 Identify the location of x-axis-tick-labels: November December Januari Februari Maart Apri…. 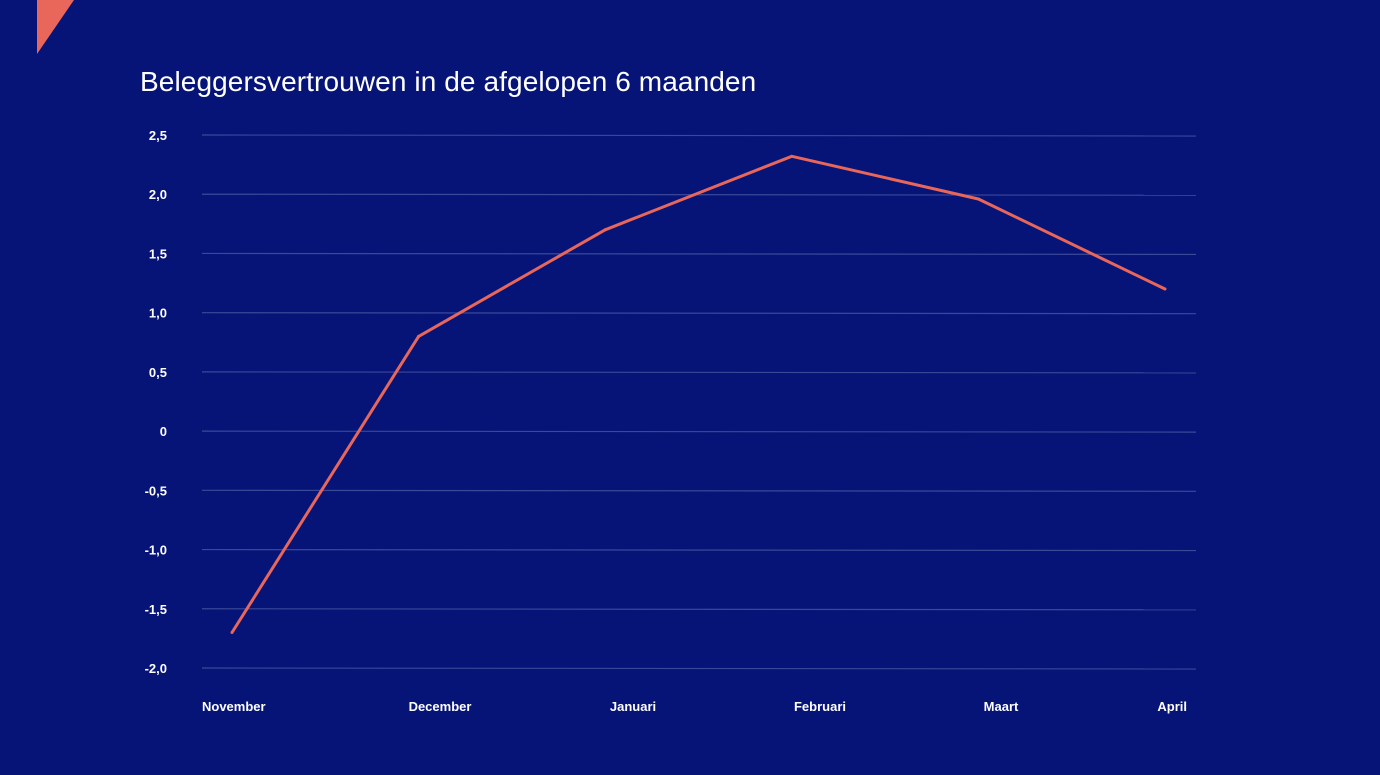
(694, 706).